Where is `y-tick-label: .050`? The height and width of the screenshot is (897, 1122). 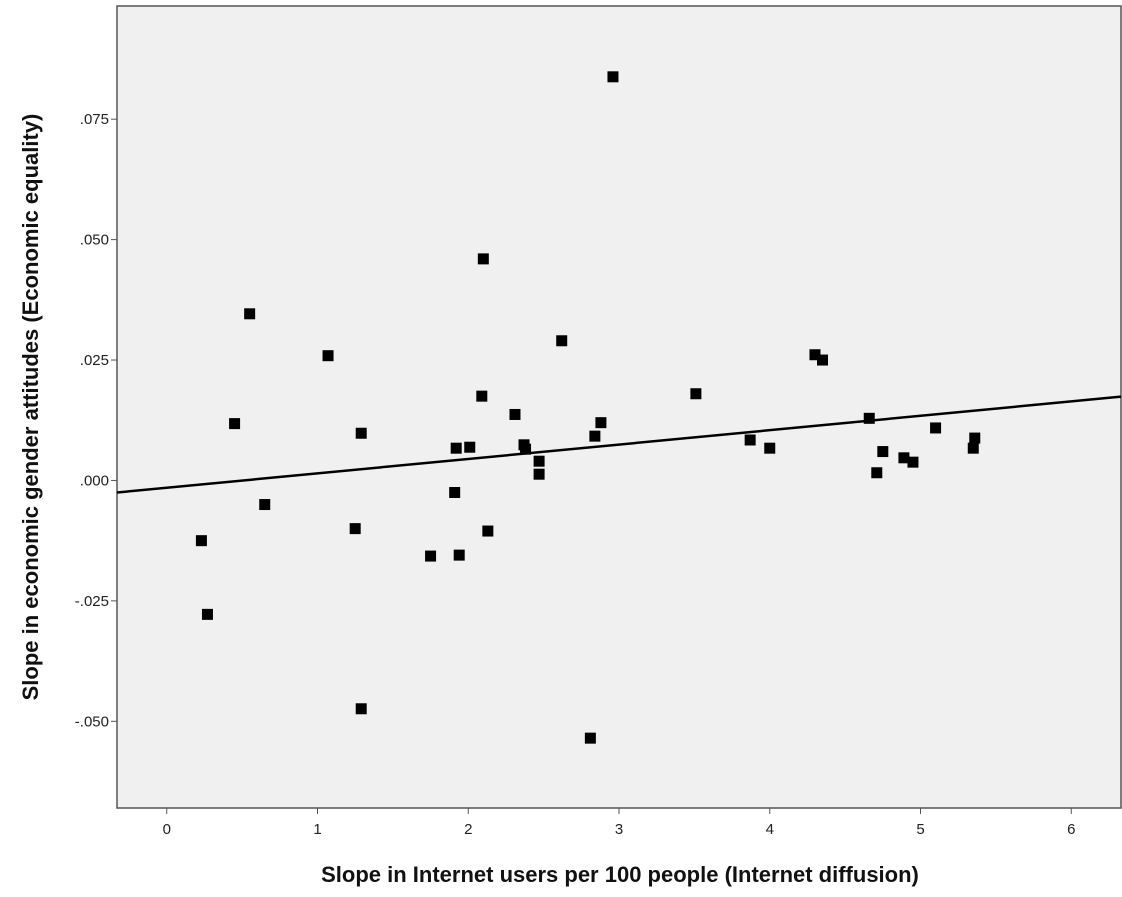 y-tick-label: .050 is located at coordinates (94, 240).